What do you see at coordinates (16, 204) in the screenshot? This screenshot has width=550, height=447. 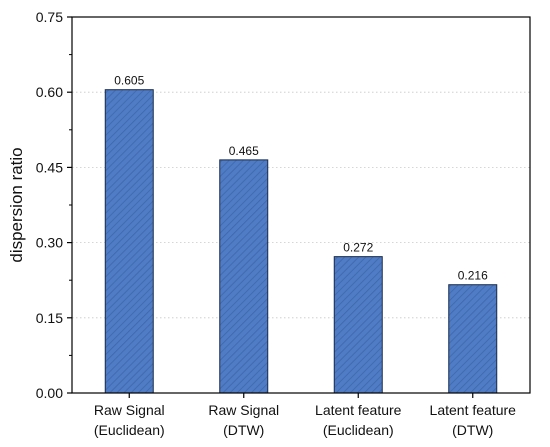 I see `y-axis-title: dispersion ratio` at bounding box center [16, 204].